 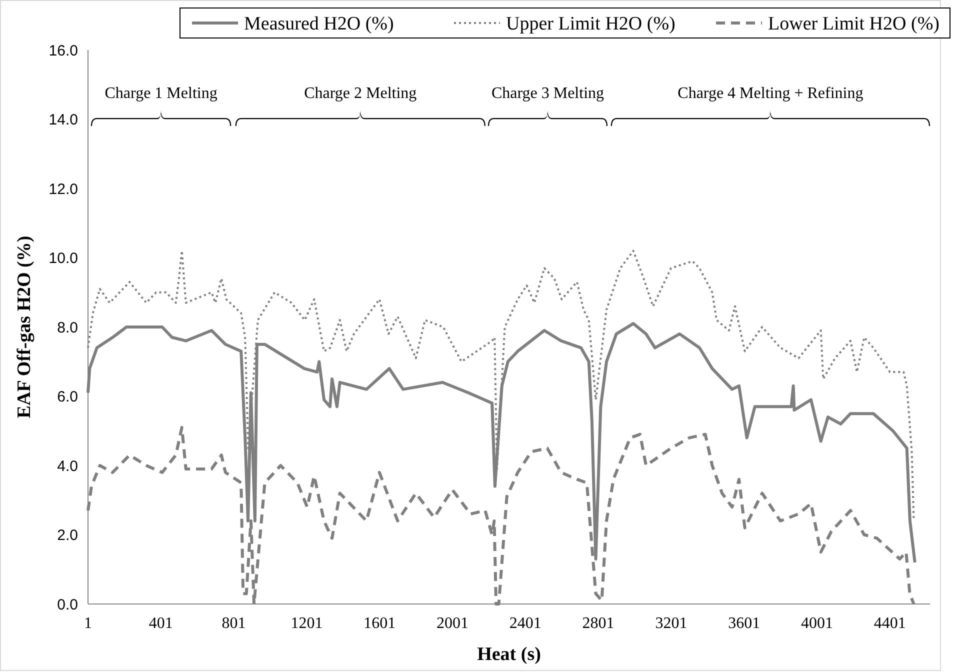 What do you see at coordinates (452, 623) in the screenshot?
I see `x-tick-label: 2001` at bounding box center [452, 623].